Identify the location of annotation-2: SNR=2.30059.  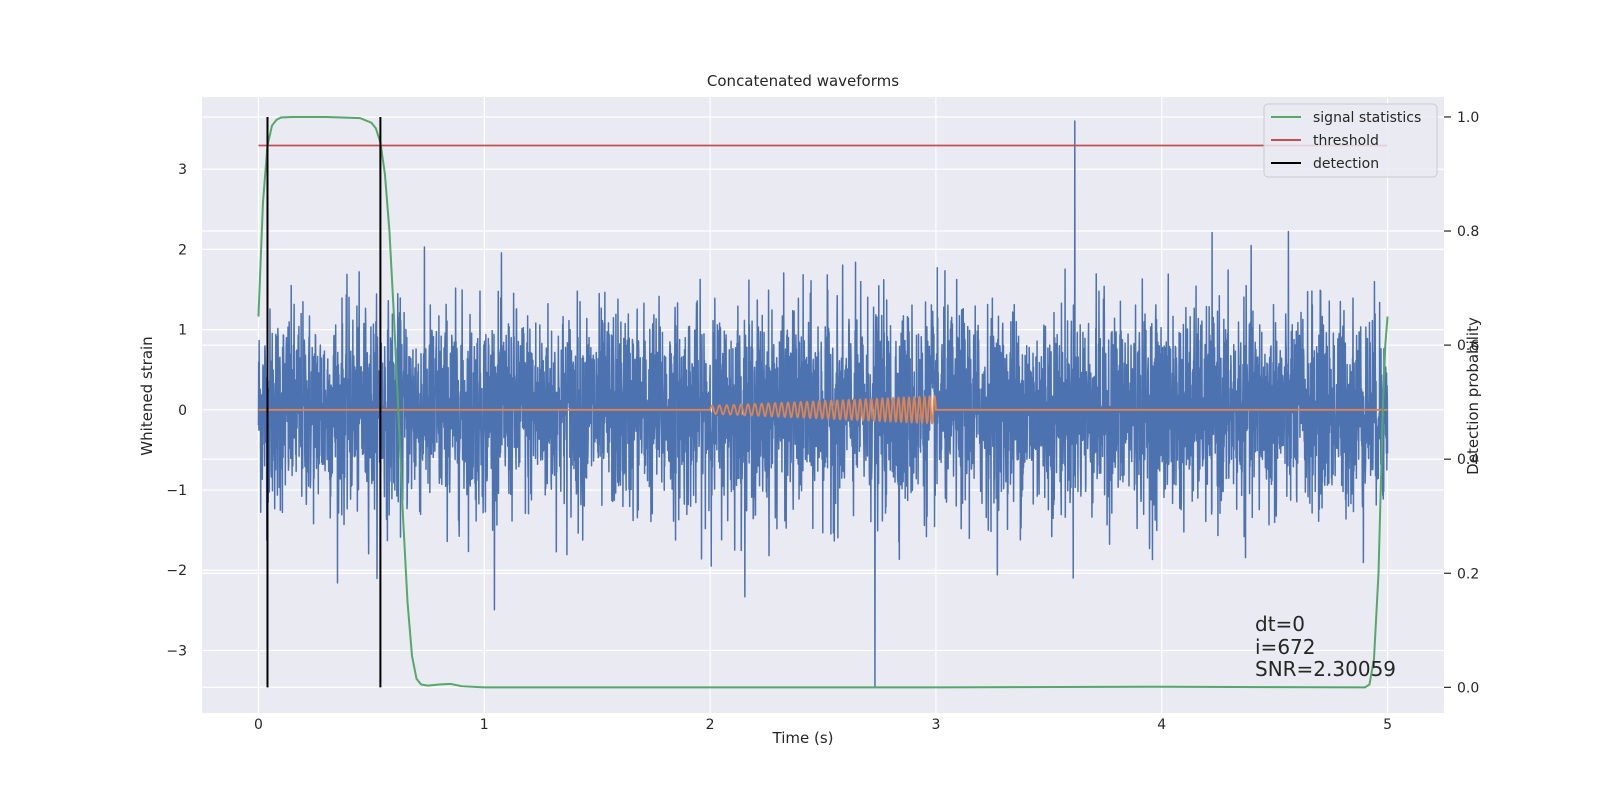
(1325, 669).